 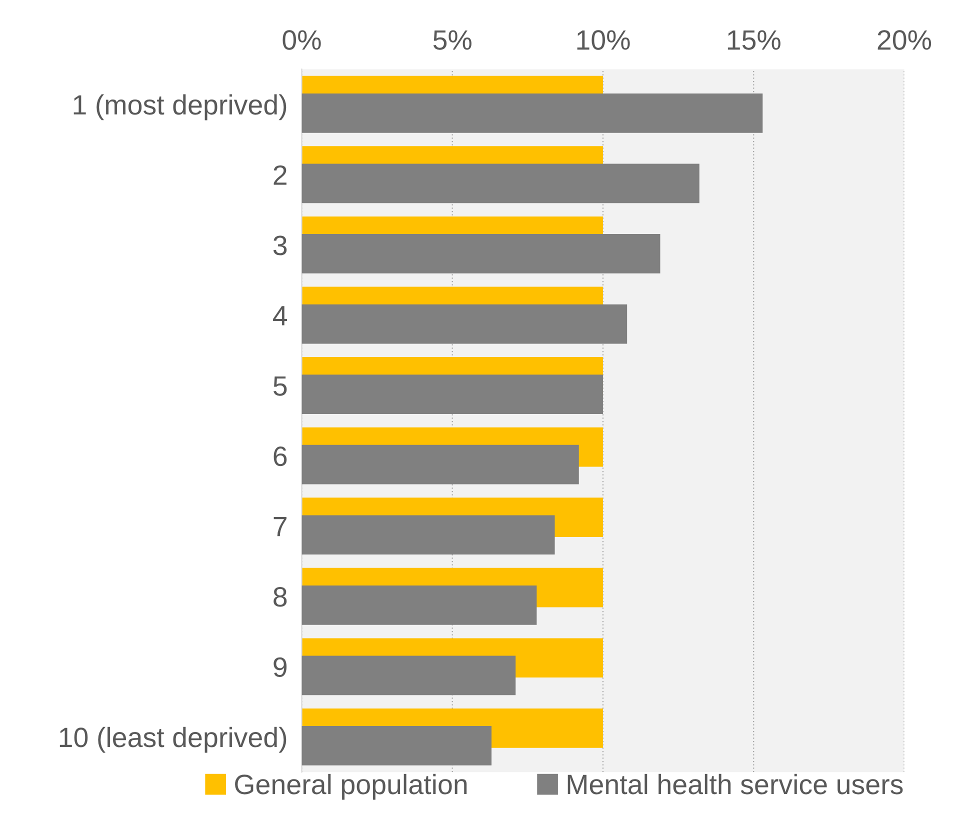 What do you see at coordinates (280, 667) in the screenshot?
I see `y-tick-label: 9` at bounding box center [280, 667].